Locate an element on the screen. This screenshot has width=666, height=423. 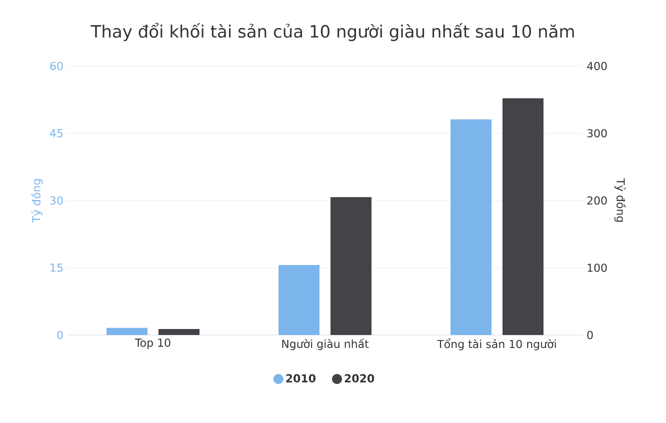
y2-tick-label: 400 is located at coordinates (597, 66).